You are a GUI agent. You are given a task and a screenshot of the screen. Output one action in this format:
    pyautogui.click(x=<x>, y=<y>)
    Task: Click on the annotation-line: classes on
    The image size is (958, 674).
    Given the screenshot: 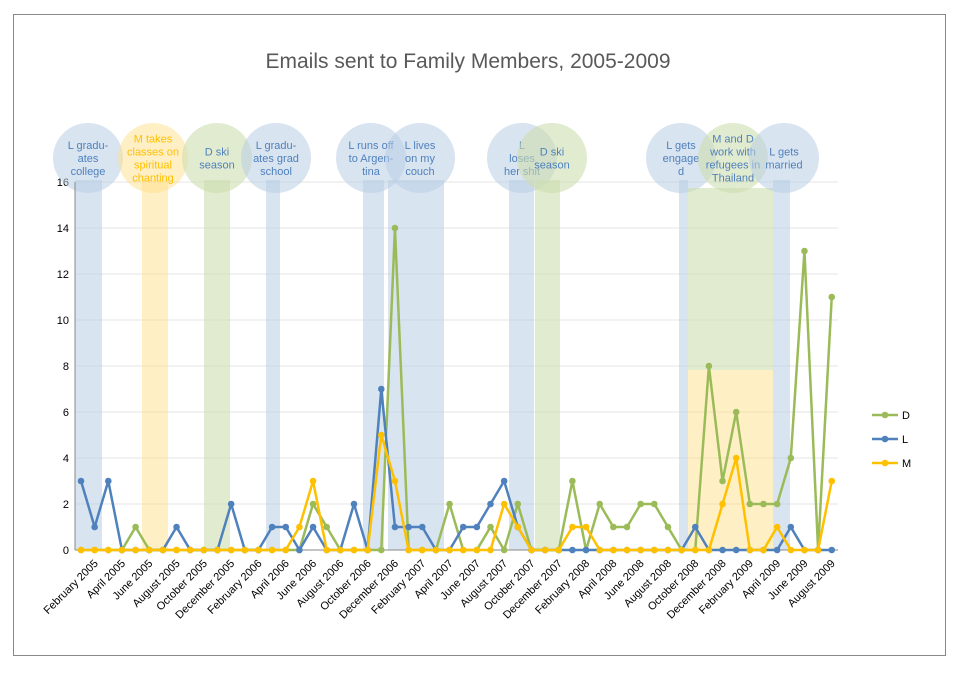 What is the action you would take?
    pyautogui.click(x=153, y=153)
    